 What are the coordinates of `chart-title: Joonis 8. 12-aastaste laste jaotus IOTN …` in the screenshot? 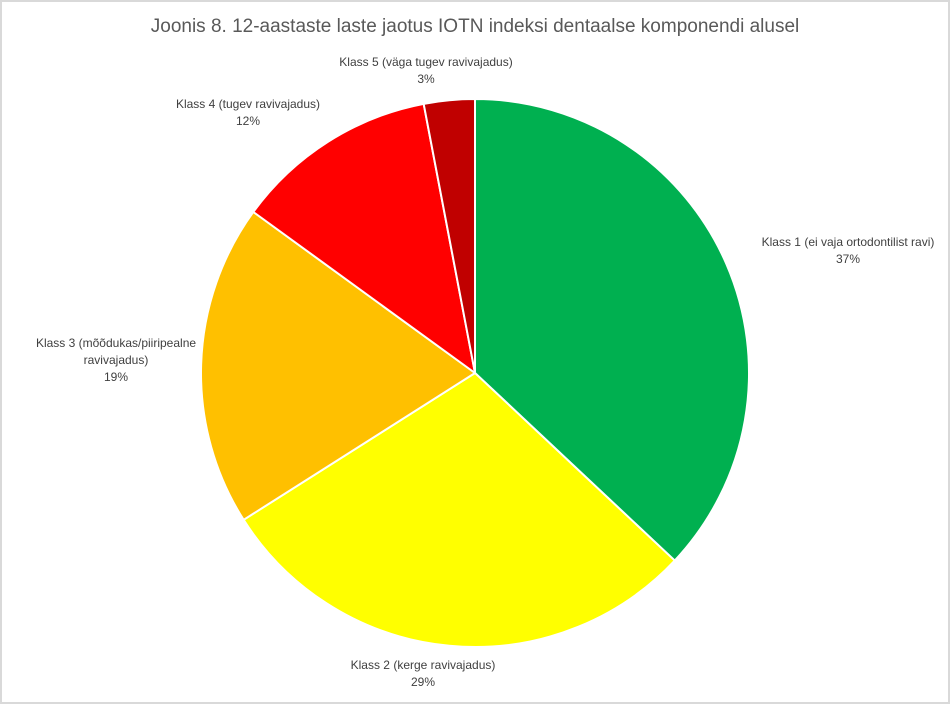 It's located at (475, 26).